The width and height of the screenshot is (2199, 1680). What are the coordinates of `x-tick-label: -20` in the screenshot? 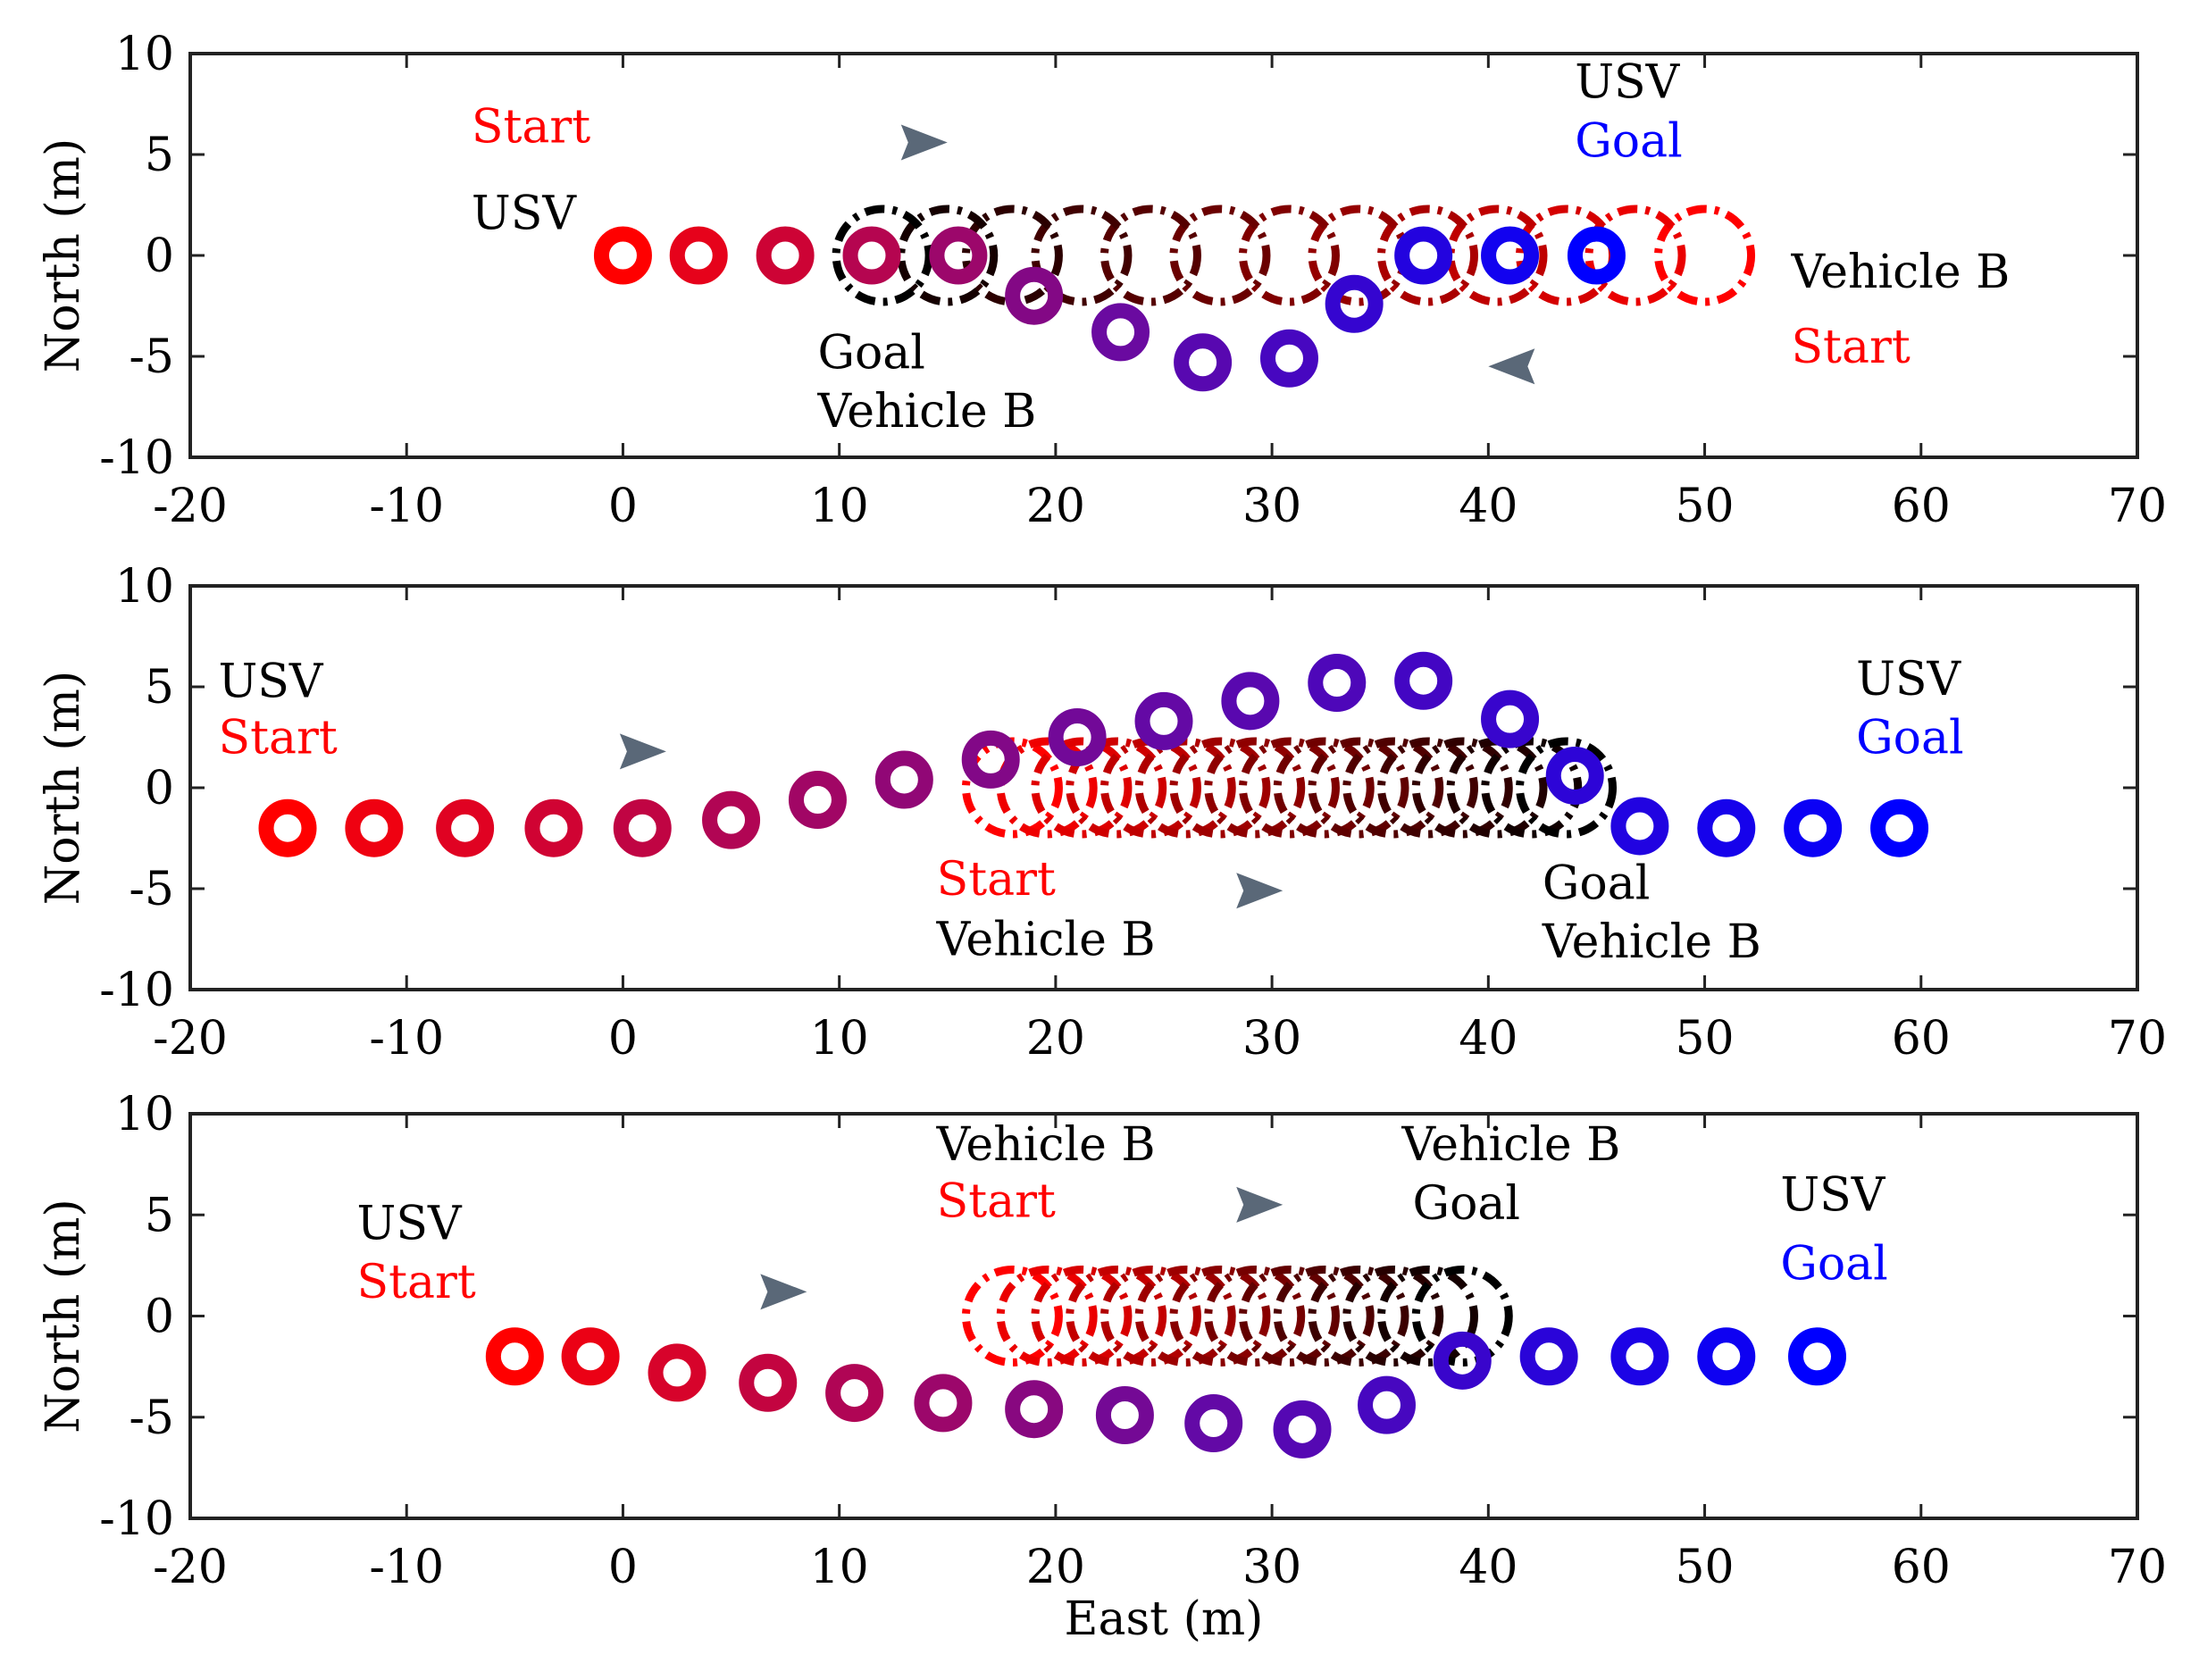 It's located at (190, 1039).